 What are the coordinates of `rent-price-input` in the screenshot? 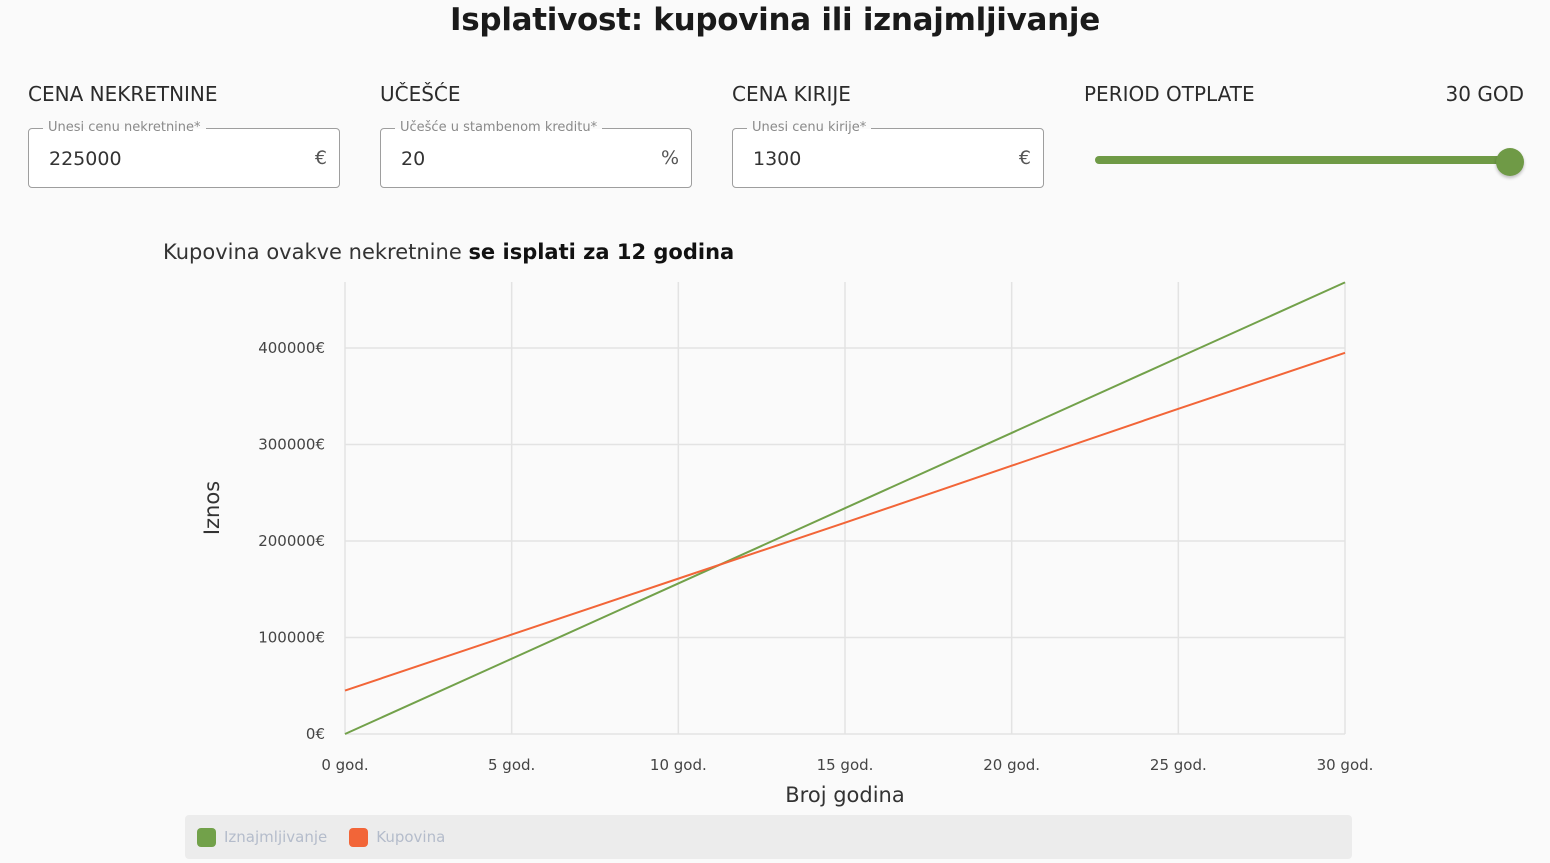 It's located at (873, 159).